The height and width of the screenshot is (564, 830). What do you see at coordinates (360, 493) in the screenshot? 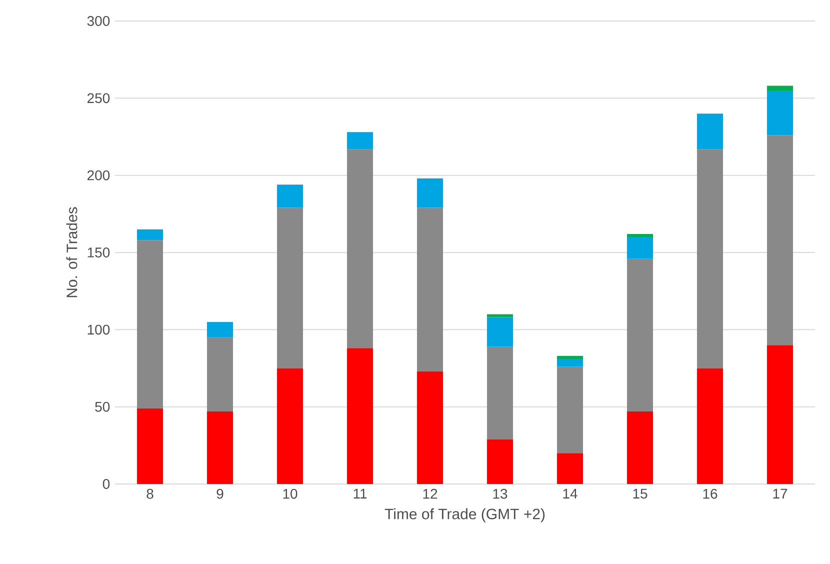
I see `x-tick-label: 11` at bounding box center [360, 493].